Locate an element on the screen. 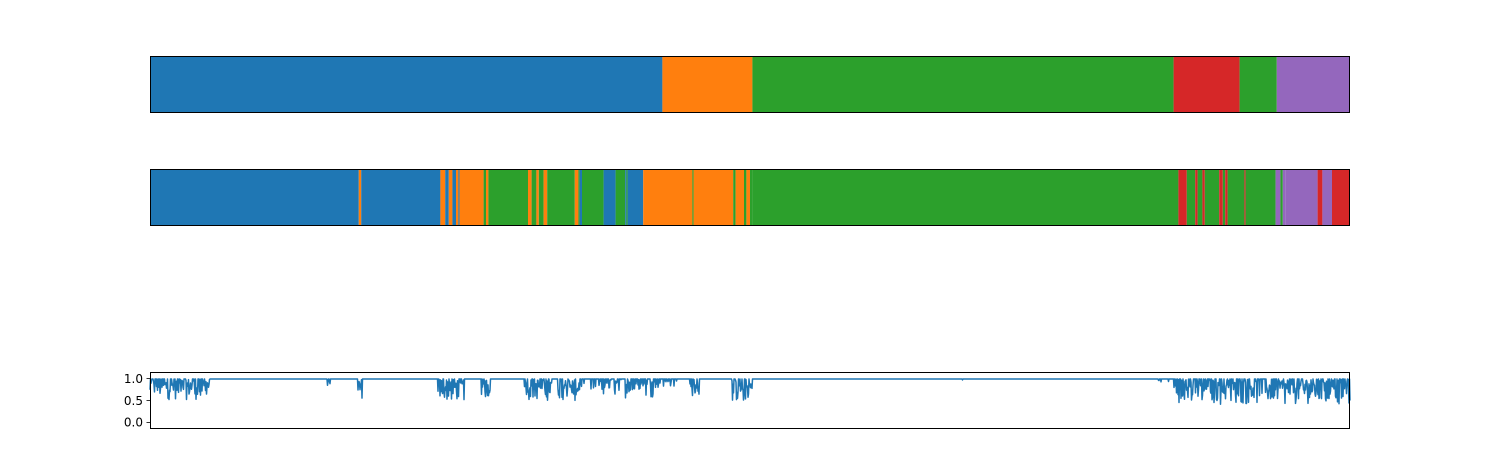 The width and height of the screenshot is (1500, 450). true-labels-frame is located at coordinates (750, 84).